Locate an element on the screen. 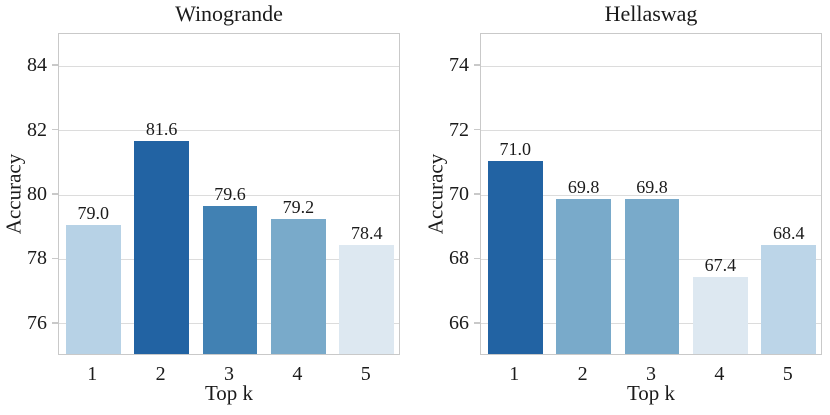 The height and width of the screenshot is (415, 830). bar-value-label: 79.6 is located at coordinates (230, 193).